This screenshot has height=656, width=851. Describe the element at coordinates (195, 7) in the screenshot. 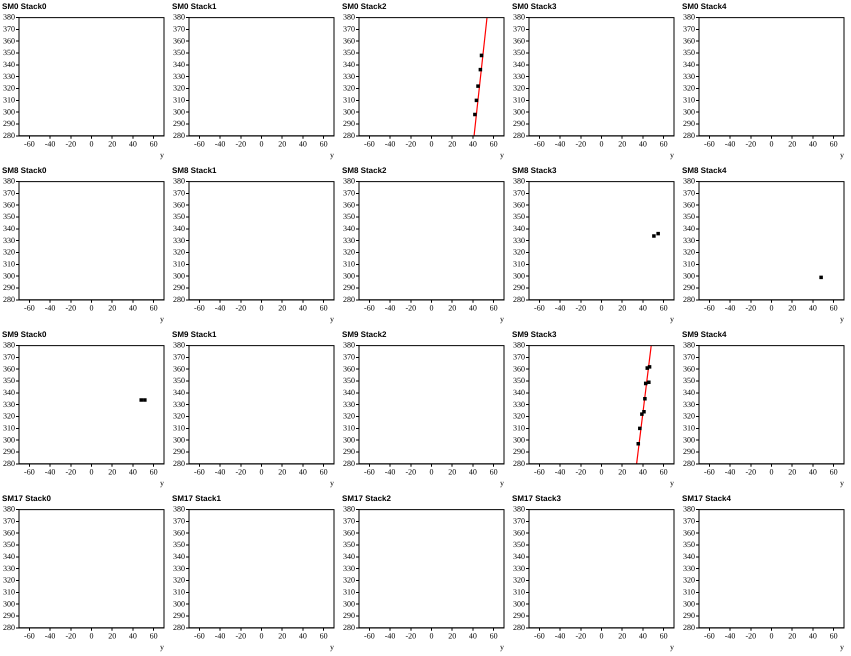

I see `chart-title: SM0 Stack1` at that location.